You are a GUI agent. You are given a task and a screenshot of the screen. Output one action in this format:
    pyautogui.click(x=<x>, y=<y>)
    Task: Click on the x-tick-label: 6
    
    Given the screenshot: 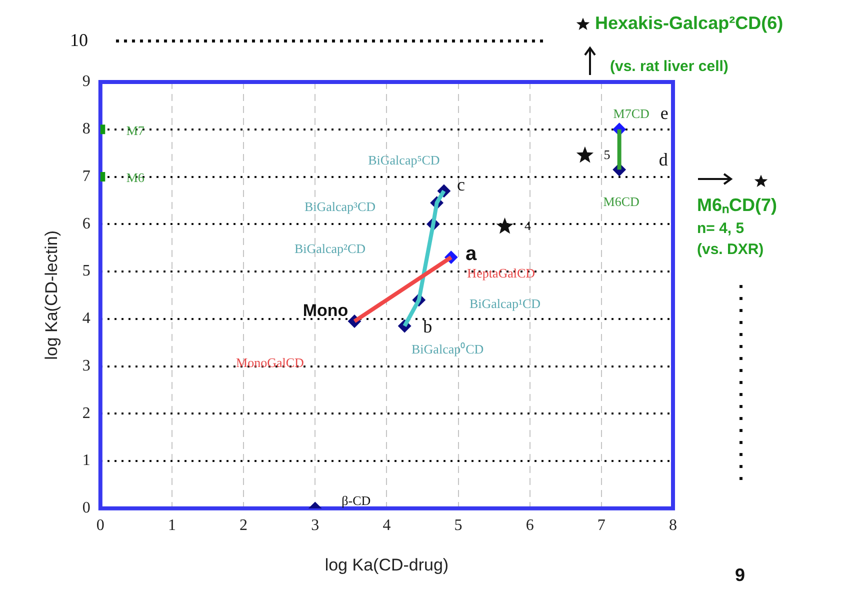 What is the action you would take?
    pyautogui.click(x=530, y=525)
    